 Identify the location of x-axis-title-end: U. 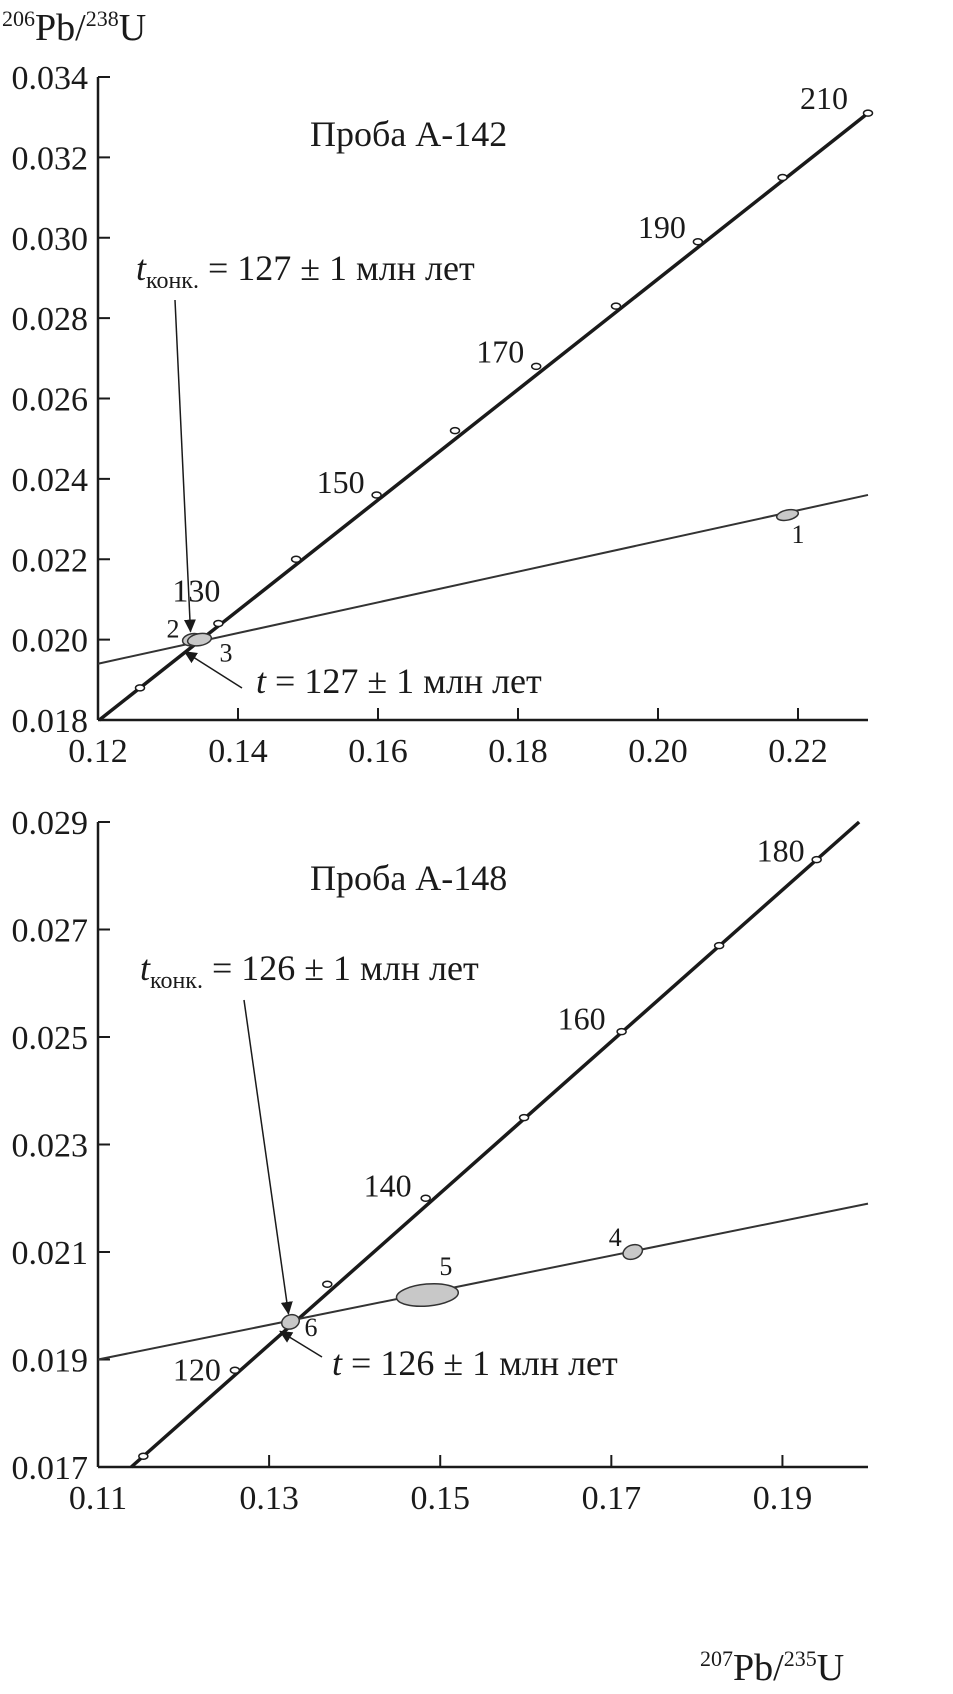
(830, 1668).